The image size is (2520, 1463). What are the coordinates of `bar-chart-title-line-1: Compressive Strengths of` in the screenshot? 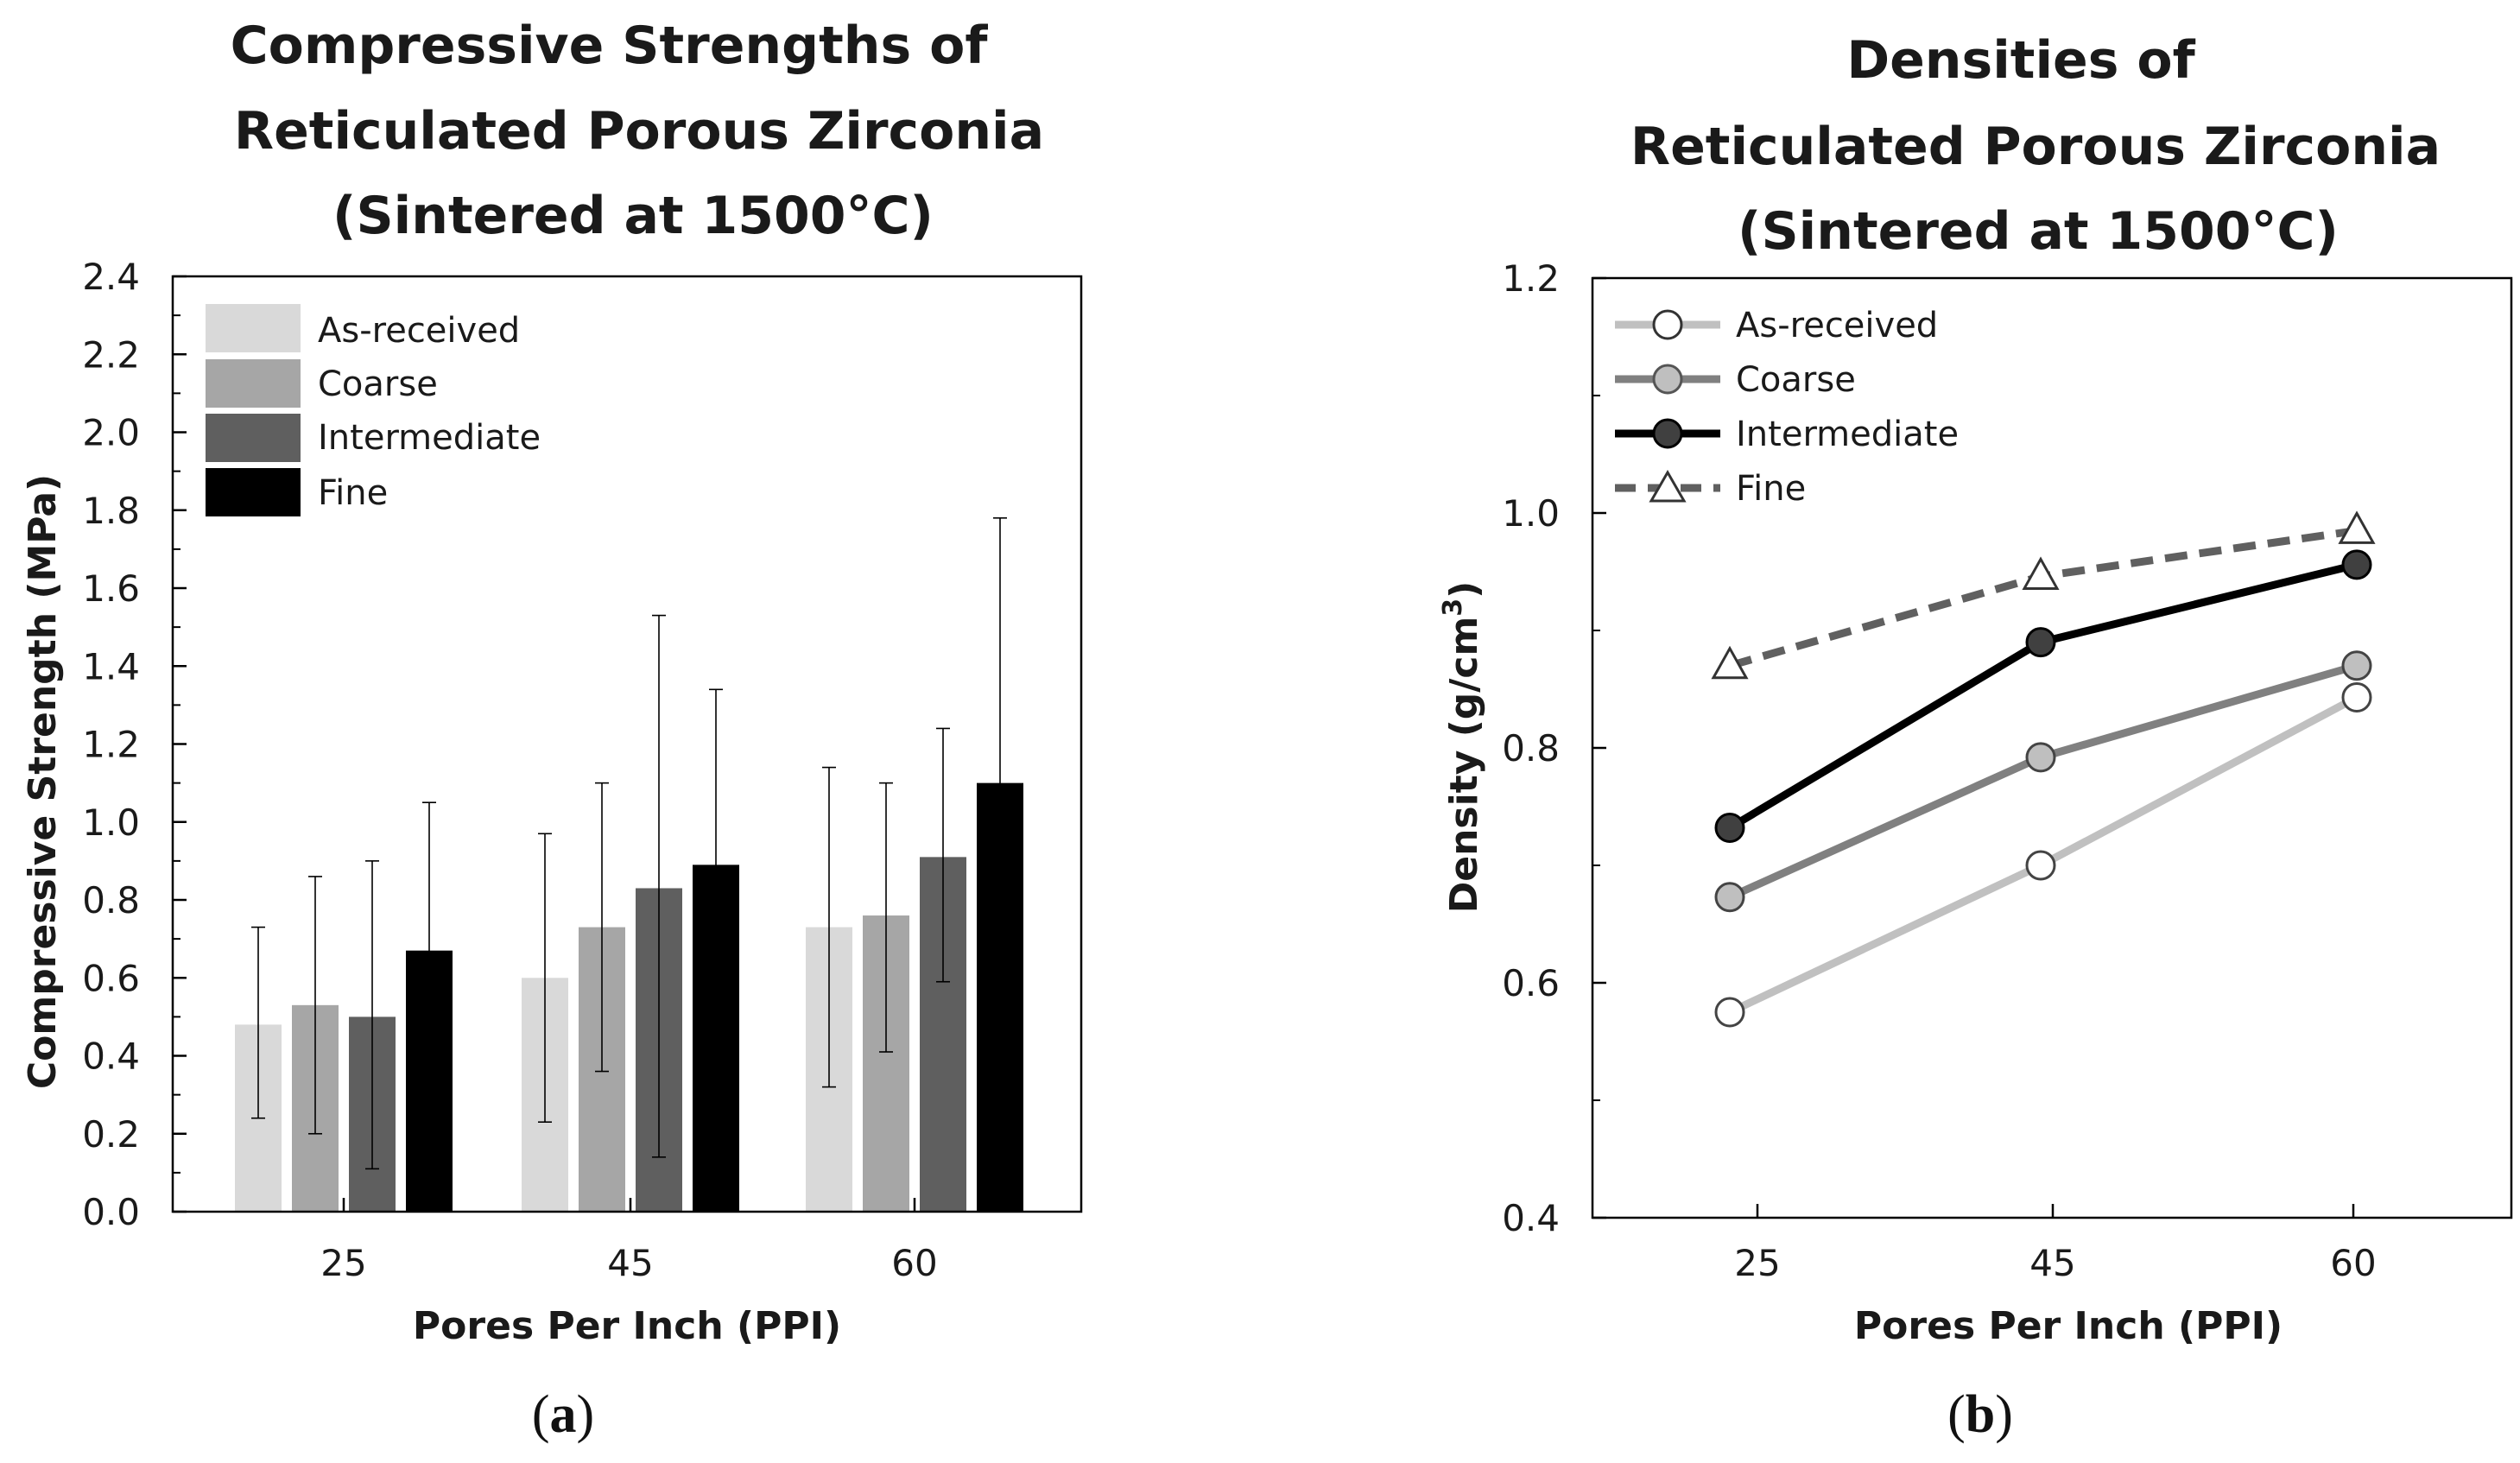 It's located at (610, 46).